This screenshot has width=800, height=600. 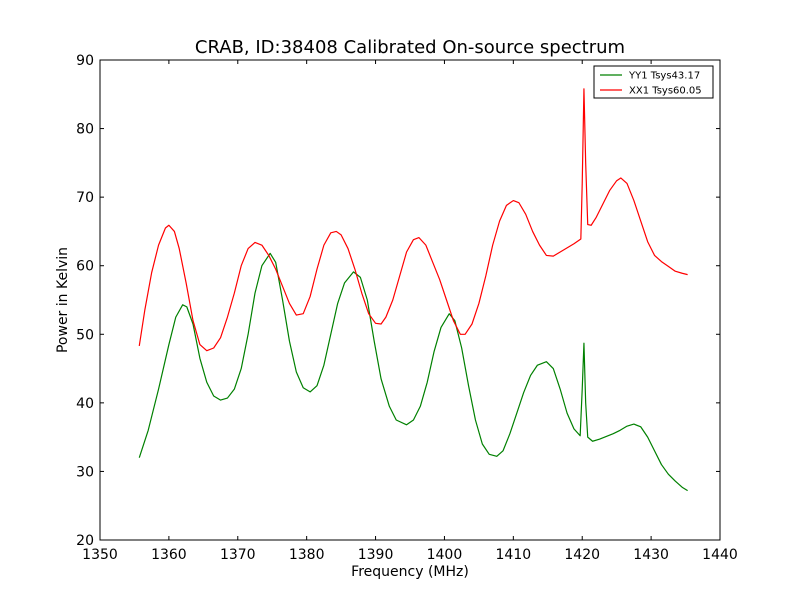 What do you see at coordinates (238, 555) in the screenshot?
I see `x-tick-label: 1370` at bounding box center [238, 555].